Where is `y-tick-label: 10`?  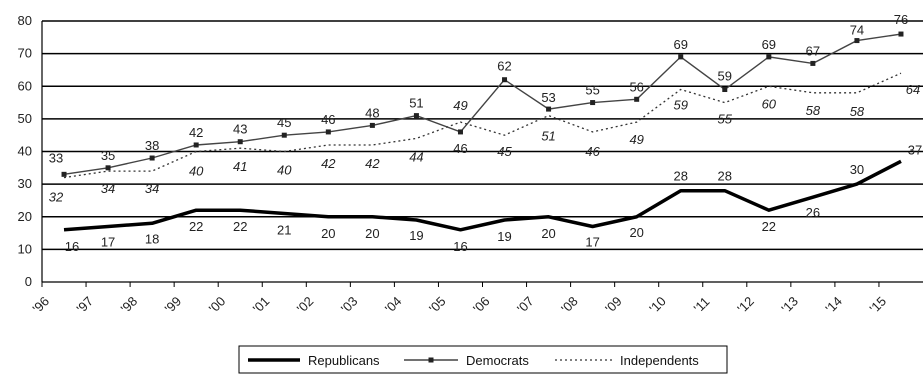 y-tick-label: 10 is located at coordinates (25, 248).